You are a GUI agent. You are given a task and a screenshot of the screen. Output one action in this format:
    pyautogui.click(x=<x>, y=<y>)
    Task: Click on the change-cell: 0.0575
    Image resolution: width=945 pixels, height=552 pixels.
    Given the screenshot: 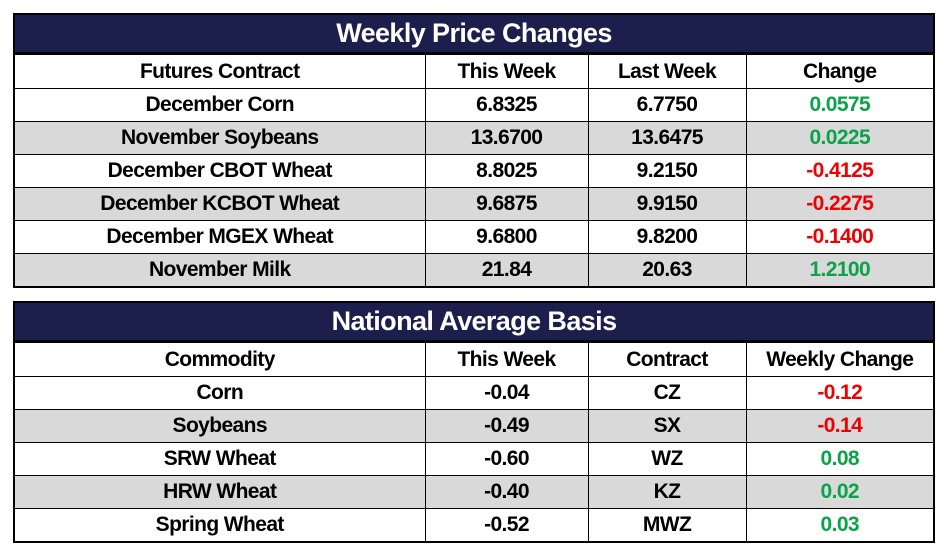 What is the action you would take?
    pyautogui.click(x=840, y=105)
    